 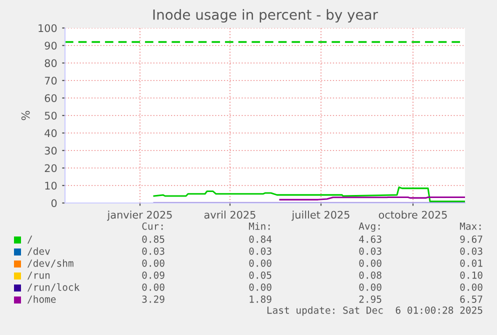 What do you see at coordinates (29, 240) in the screenshot?
I see `legend-label: /` at bounding box center [29, 240].